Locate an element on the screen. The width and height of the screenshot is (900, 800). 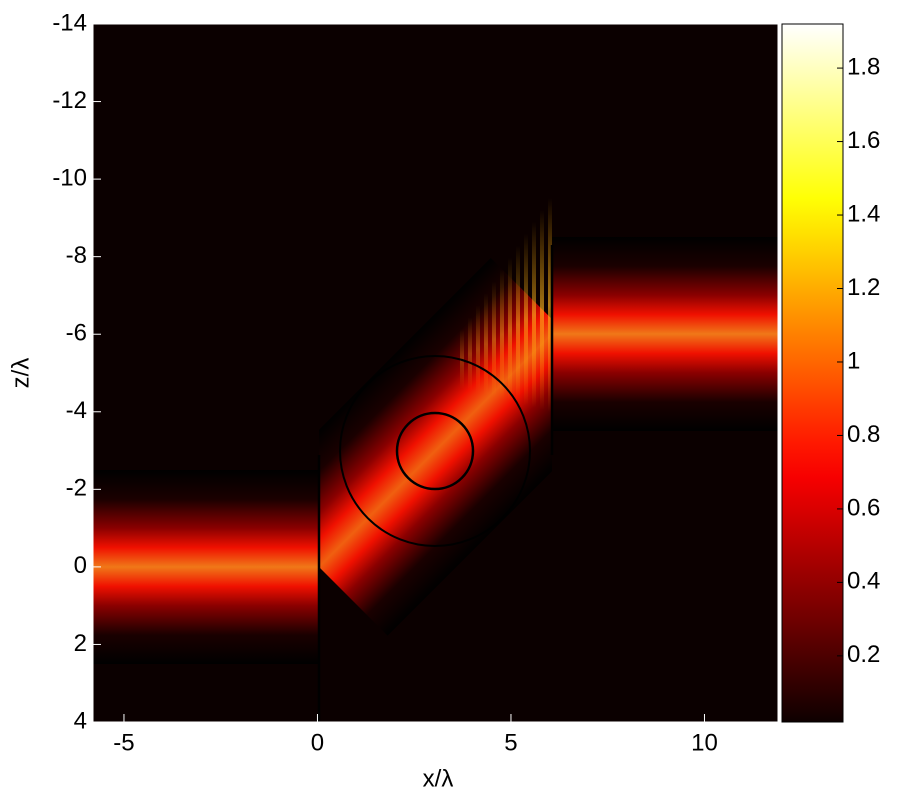
colorbar-tick-label: 1.8 is located at coordinates (863, 66).